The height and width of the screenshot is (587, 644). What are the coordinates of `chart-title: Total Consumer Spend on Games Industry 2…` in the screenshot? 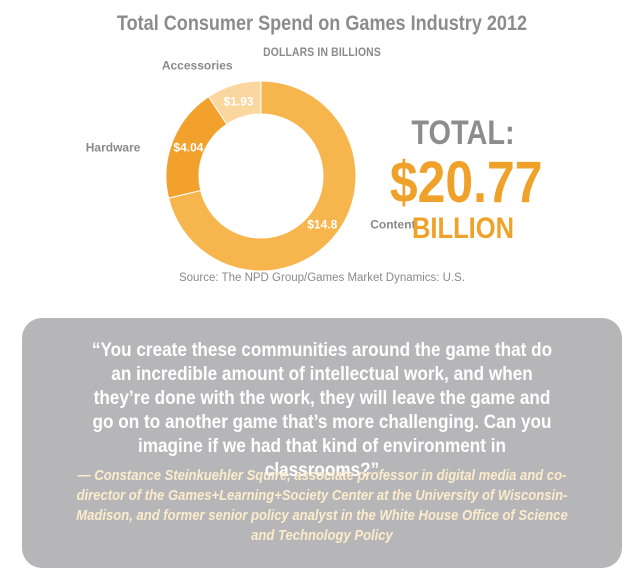 It's located at (322, 23).